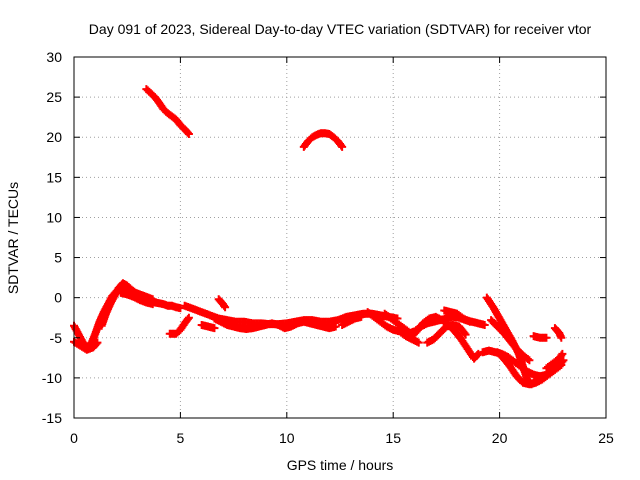 The image size is (640, 480). What do you see at coordinates (352, 320) in the screenshot?
I see `series-track-l` at bounding box center [352, 320].